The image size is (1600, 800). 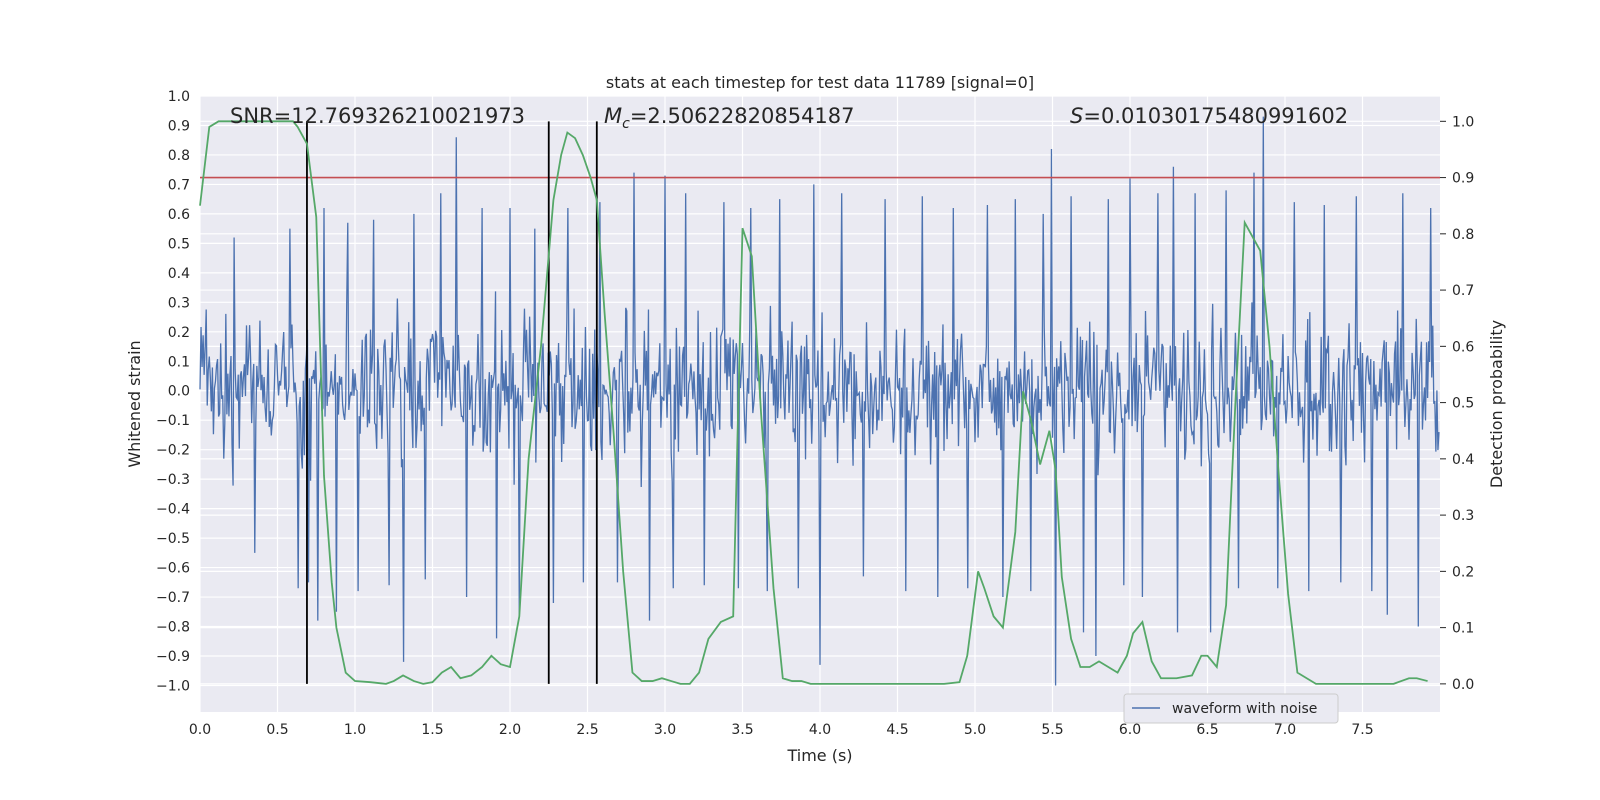 What do you see at coordinates (173, 628) in the screenshot?
I see `y-left-tick-label: −0.8` at bounding box center [173, 628].